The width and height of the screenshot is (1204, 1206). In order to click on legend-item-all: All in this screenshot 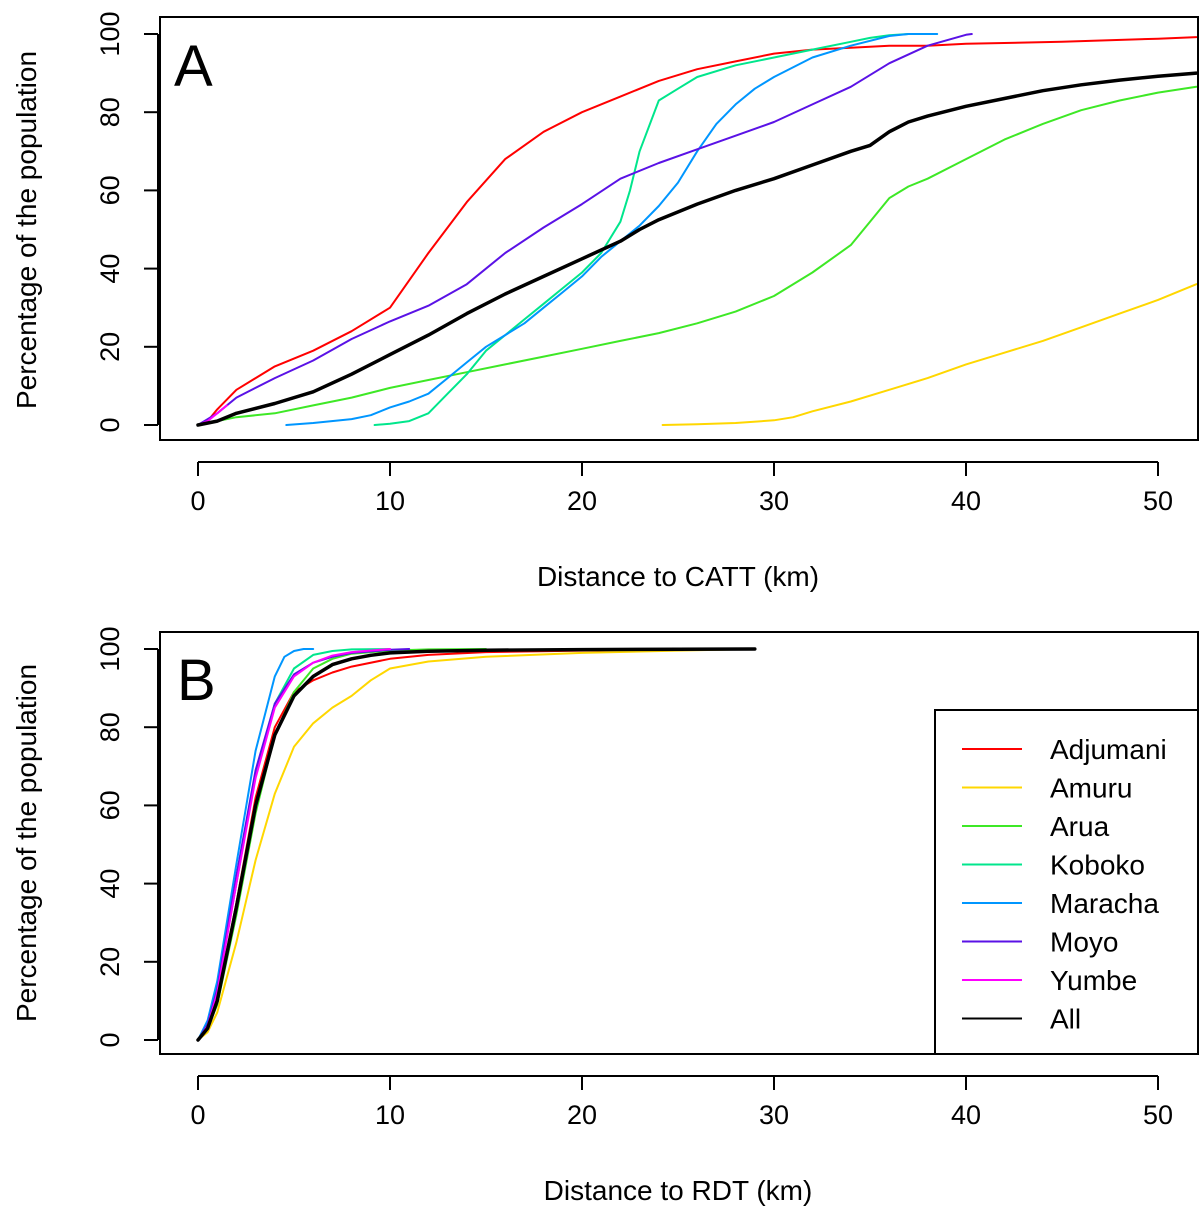, I will do `click(1021, 1019)`.